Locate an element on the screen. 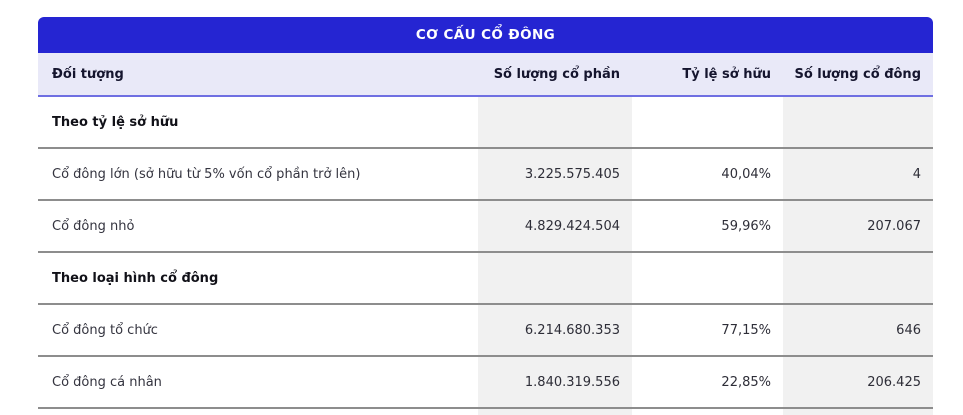 The height and width of the screenshot is (415, 963). table-row-section-theo-ty-le-so-huu: Theo tỷ lệ sở hữu is located at coordinates (485, 123).